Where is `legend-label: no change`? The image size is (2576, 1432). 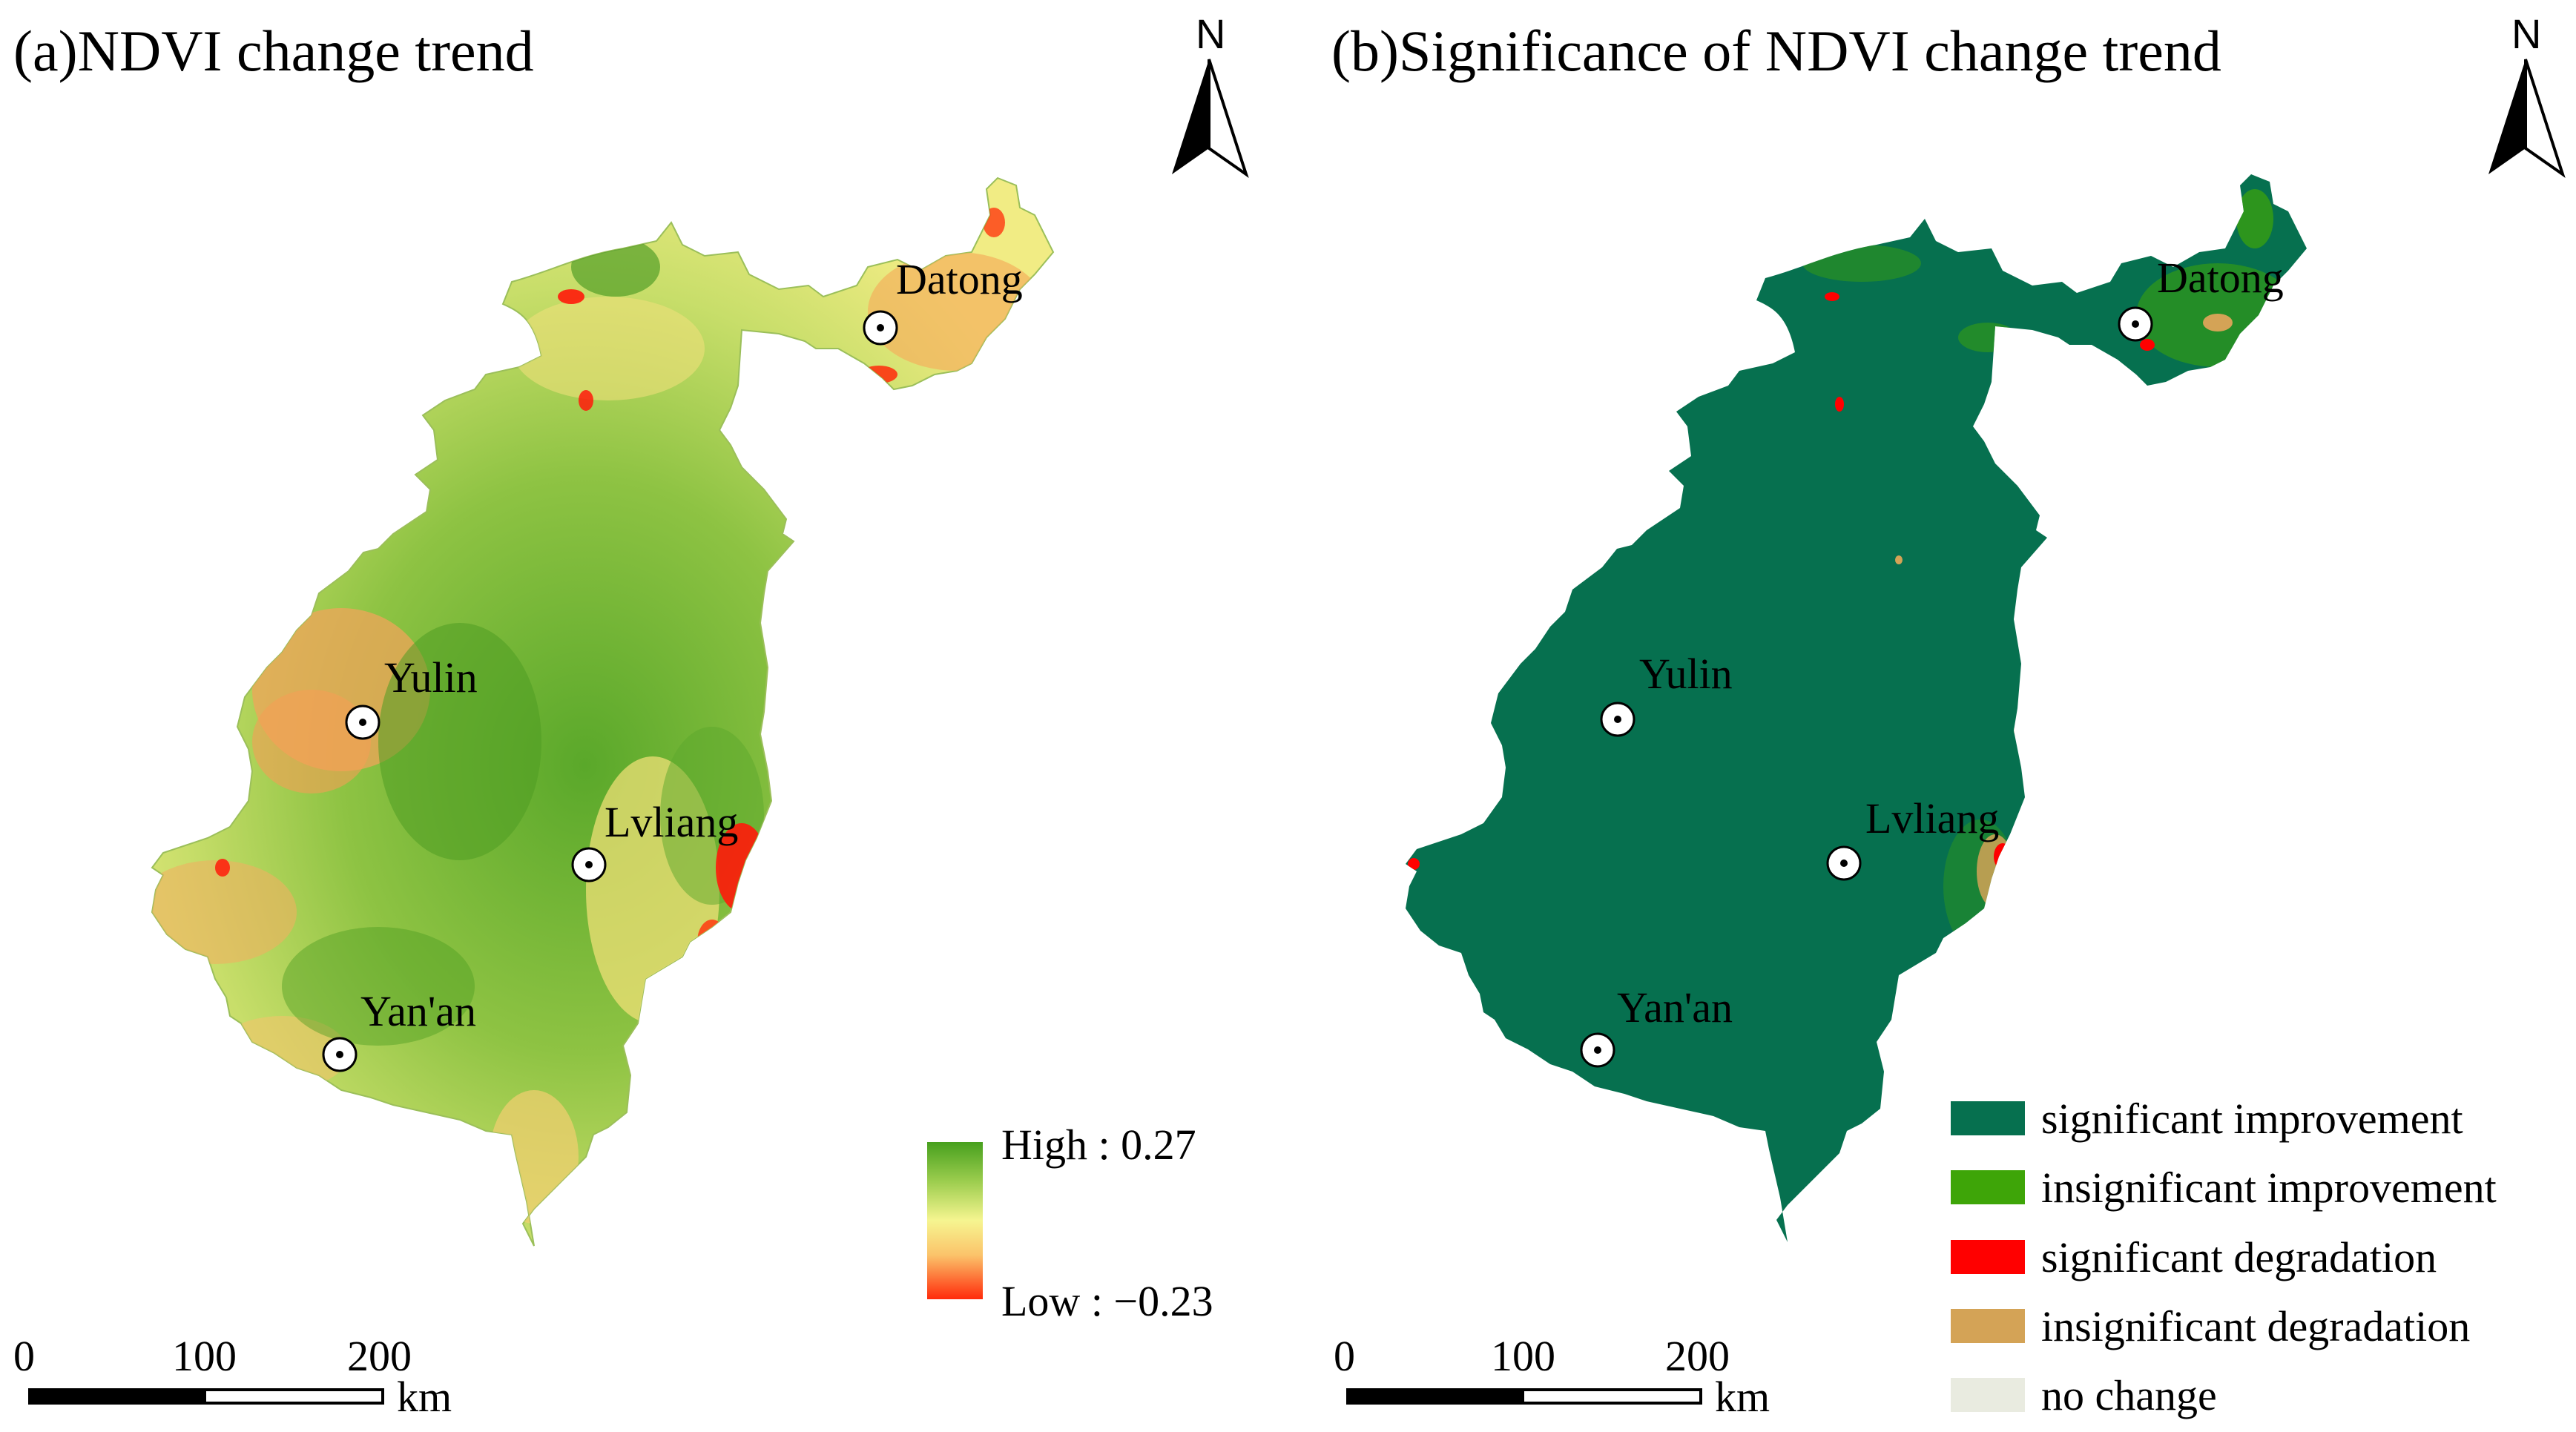 legend-label: no change is located at coordinates (2129, 1395).